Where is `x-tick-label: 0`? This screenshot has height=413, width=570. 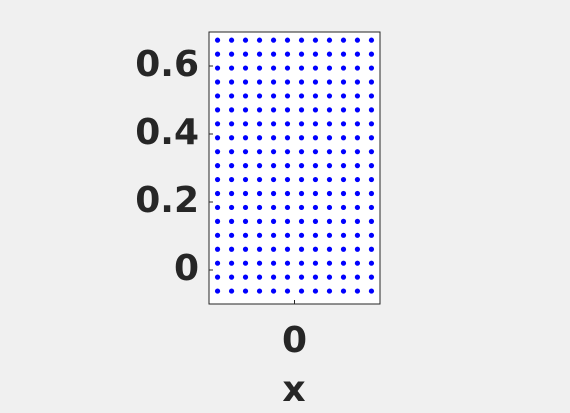 x-tick-label: 0 is located at coordinates (294, 340).